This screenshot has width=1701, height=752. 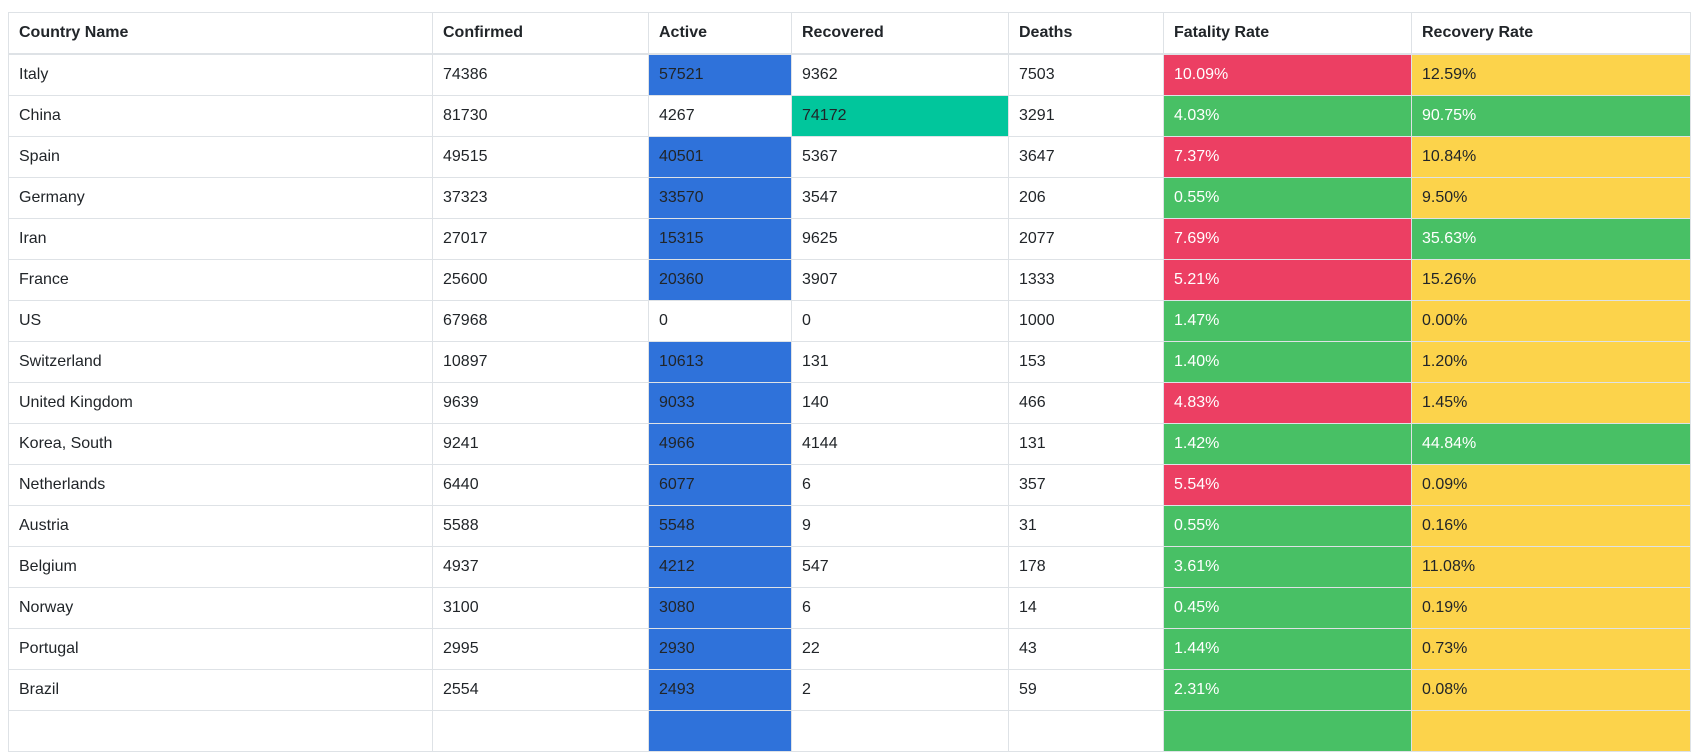 I want to click on cell-fatality-rate: 1.42%, so click(x=1287, y=444).